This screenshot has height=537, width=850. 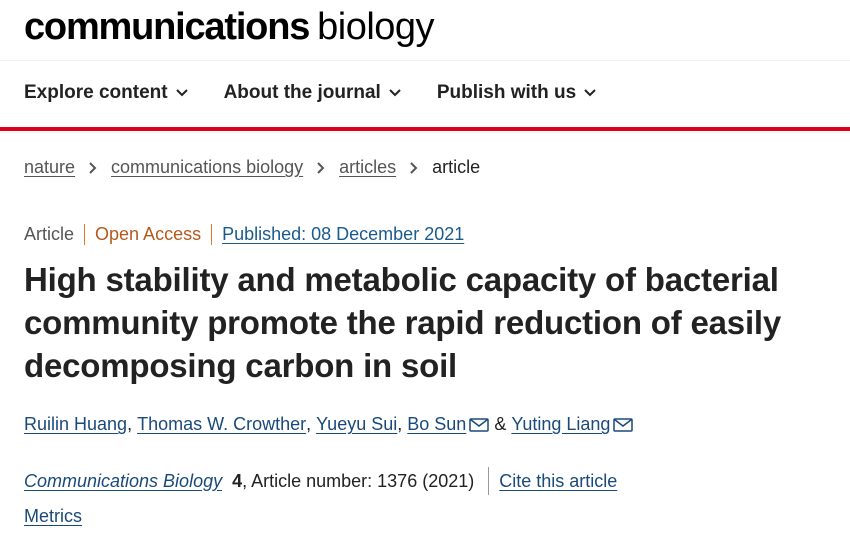 I want to click on published-date-link: Published: 08 December 2021, so click(x=343, y=234).